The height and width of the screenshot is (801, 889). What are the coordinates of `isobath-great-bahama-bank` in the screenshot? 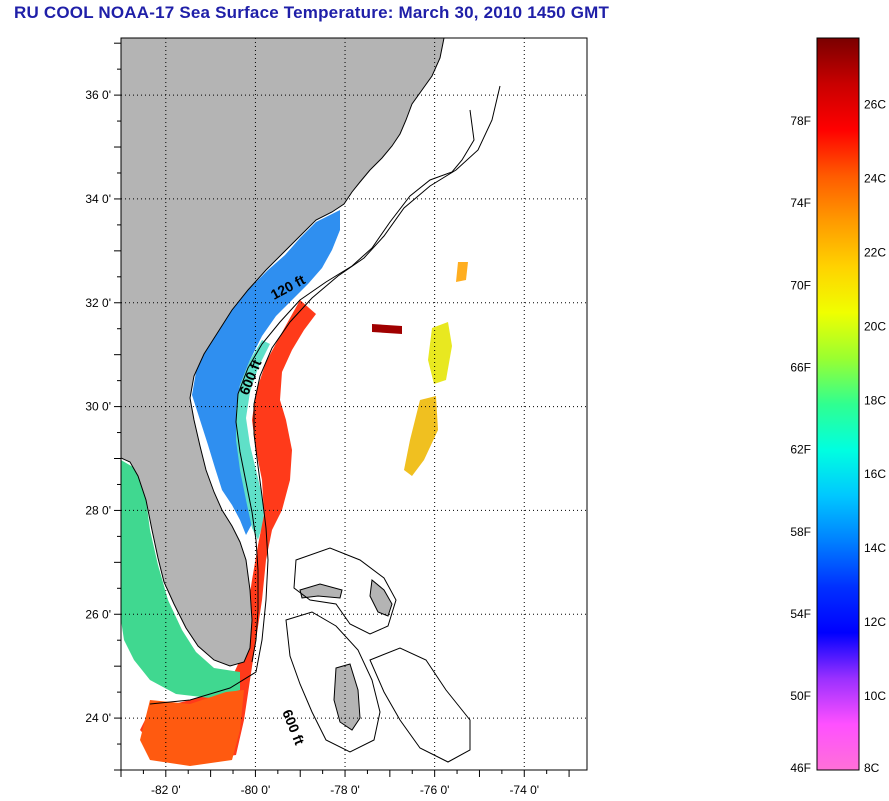 It's located at (333, 682).